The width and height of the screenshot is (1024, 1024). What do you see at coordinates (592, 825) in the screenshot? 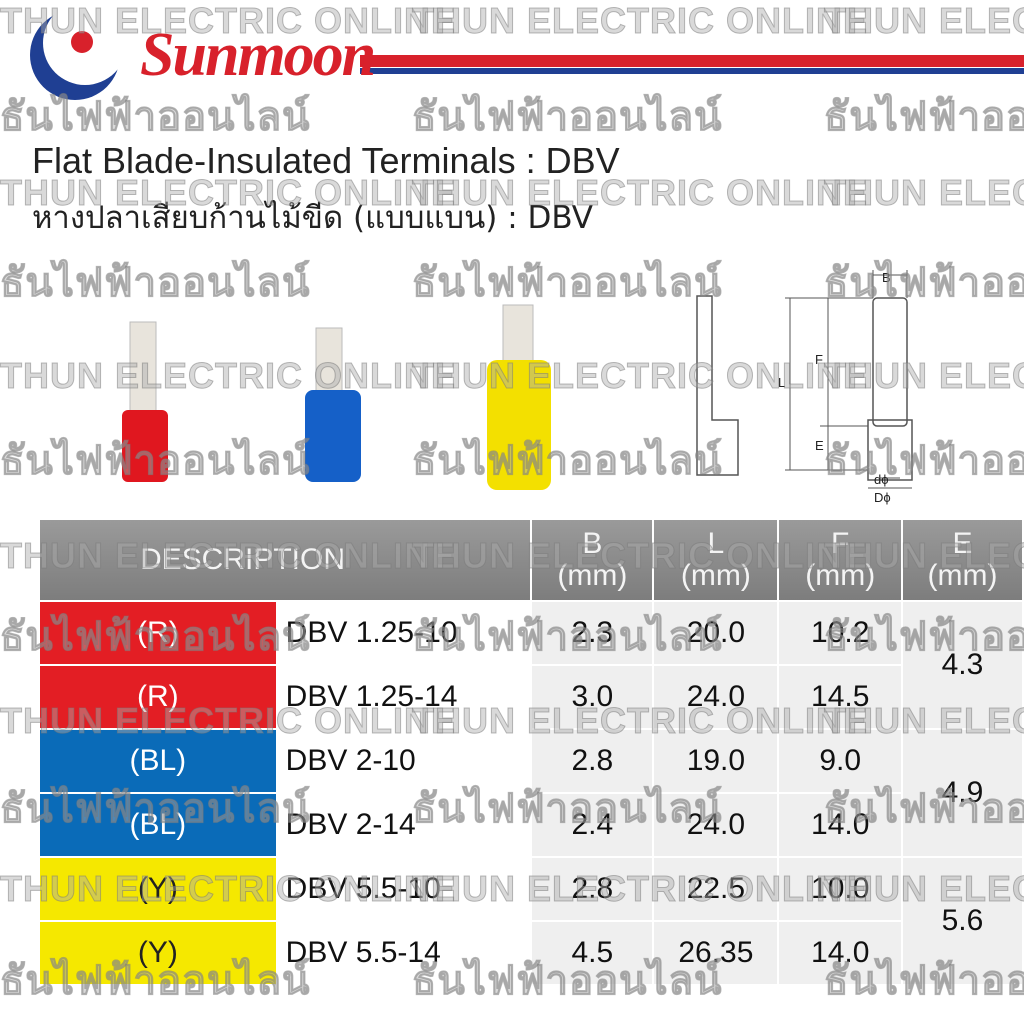
I see `value-cell: 2.4` at bounding box center [592, 825].